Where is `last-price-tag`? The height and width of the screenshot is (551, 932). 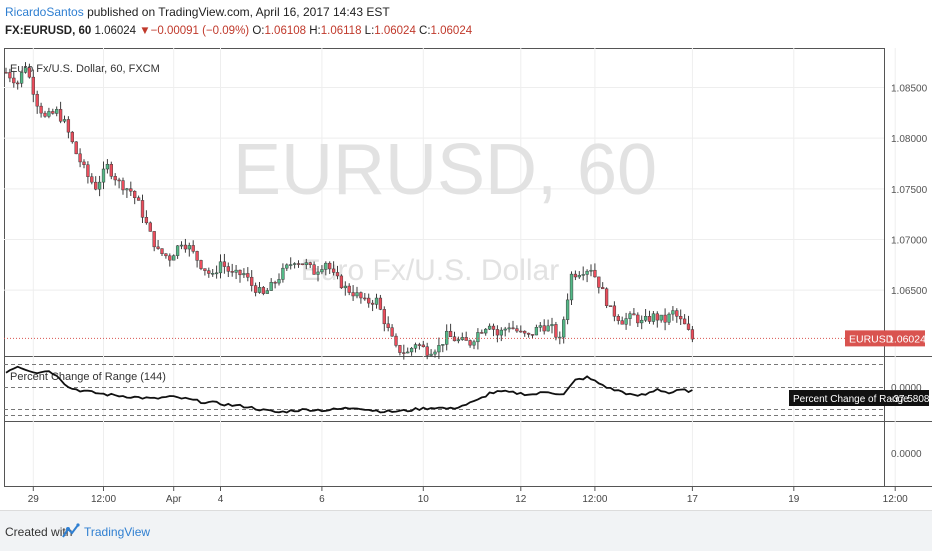
last-price-tag is located at coordinates (885, 338).